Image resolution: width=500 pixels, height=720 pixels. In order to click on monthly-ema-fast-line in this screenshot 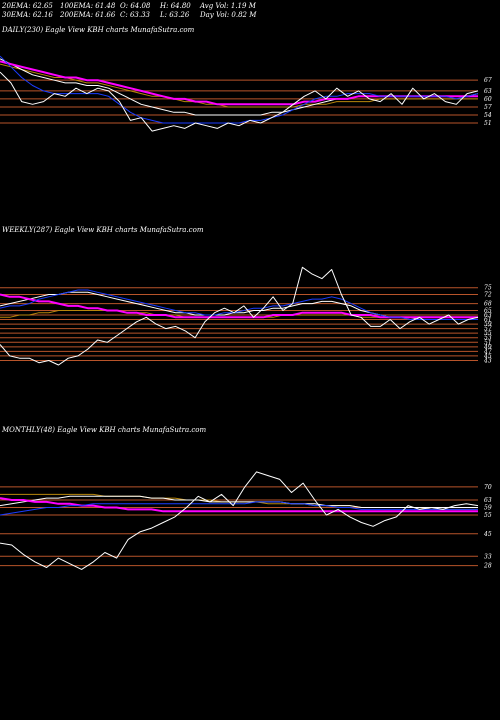, I will do `click(239, 508)`.